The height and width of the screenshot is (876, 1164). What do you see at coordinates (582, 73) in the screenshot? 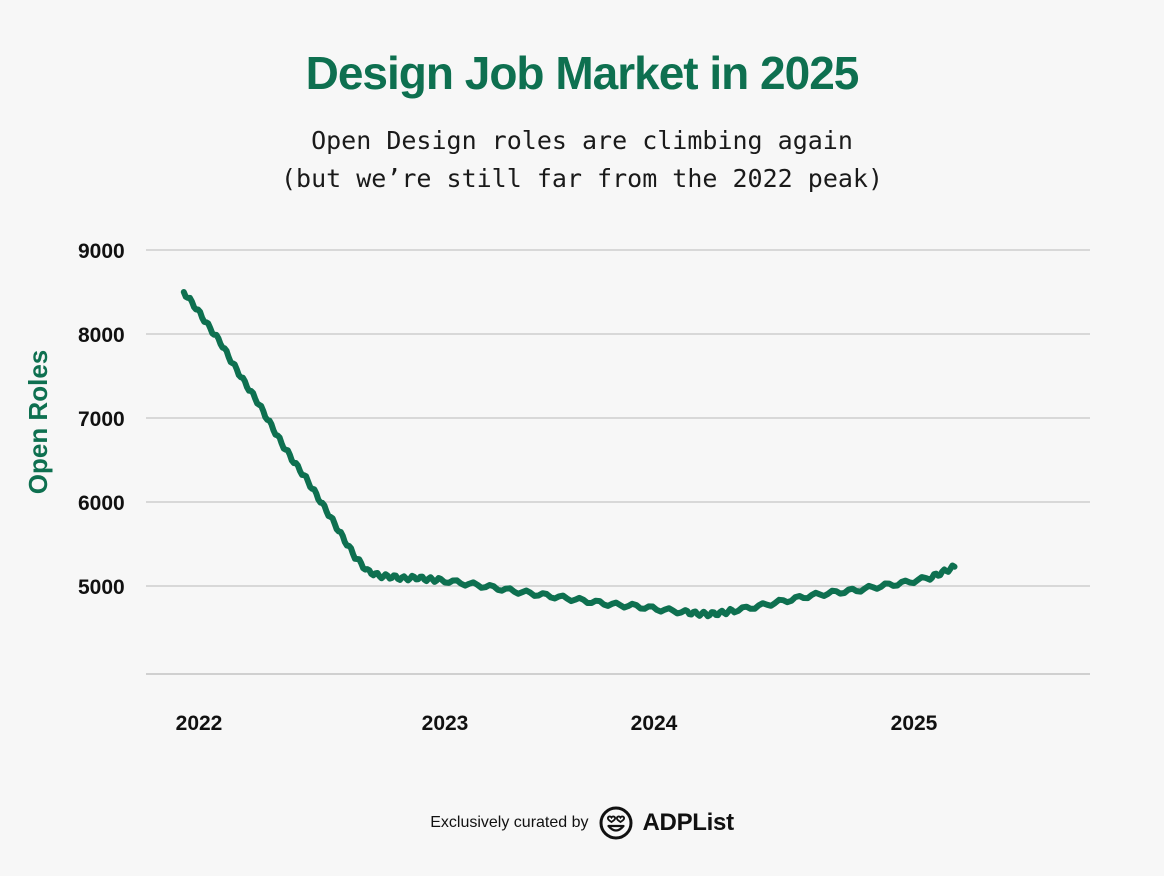
I see `chart-title: Design Job Market in 2025` at bounding box center [582, 73].